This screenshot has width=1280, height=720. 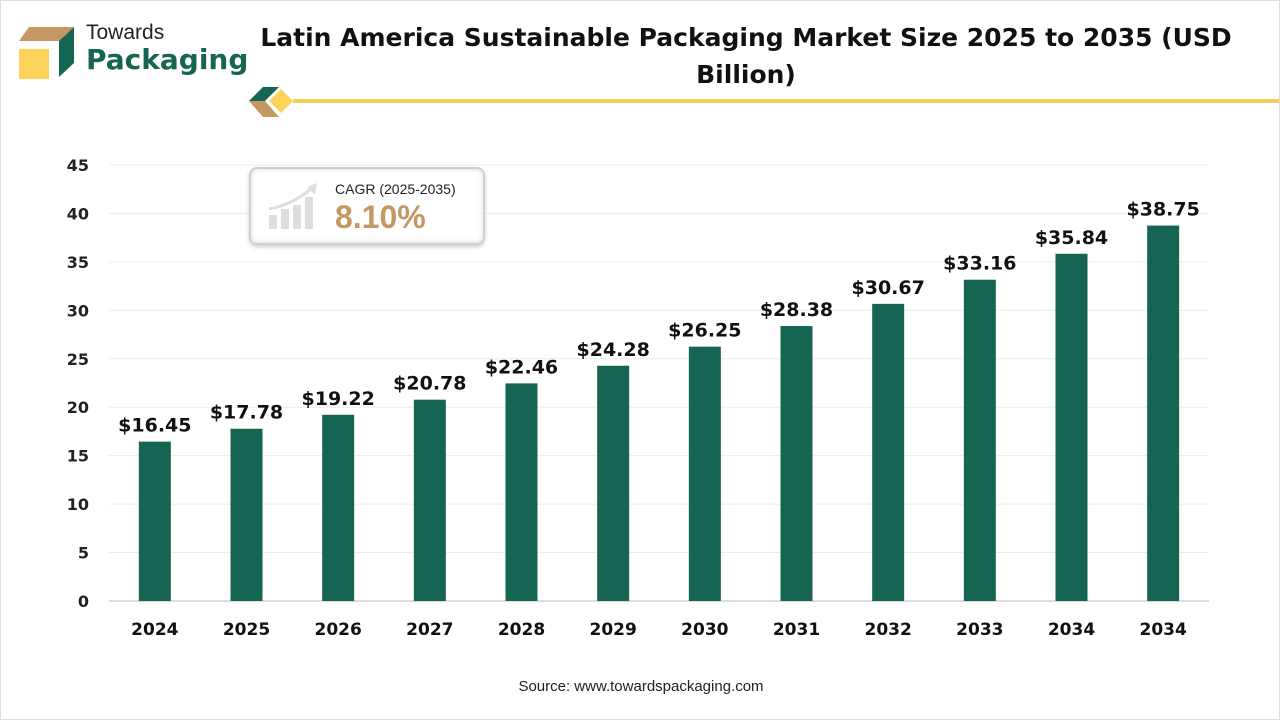 What do you see at coordinates (83, 601) in the screenshot?
I see `y-tick-label: 0` at bounding box center [83, 601].